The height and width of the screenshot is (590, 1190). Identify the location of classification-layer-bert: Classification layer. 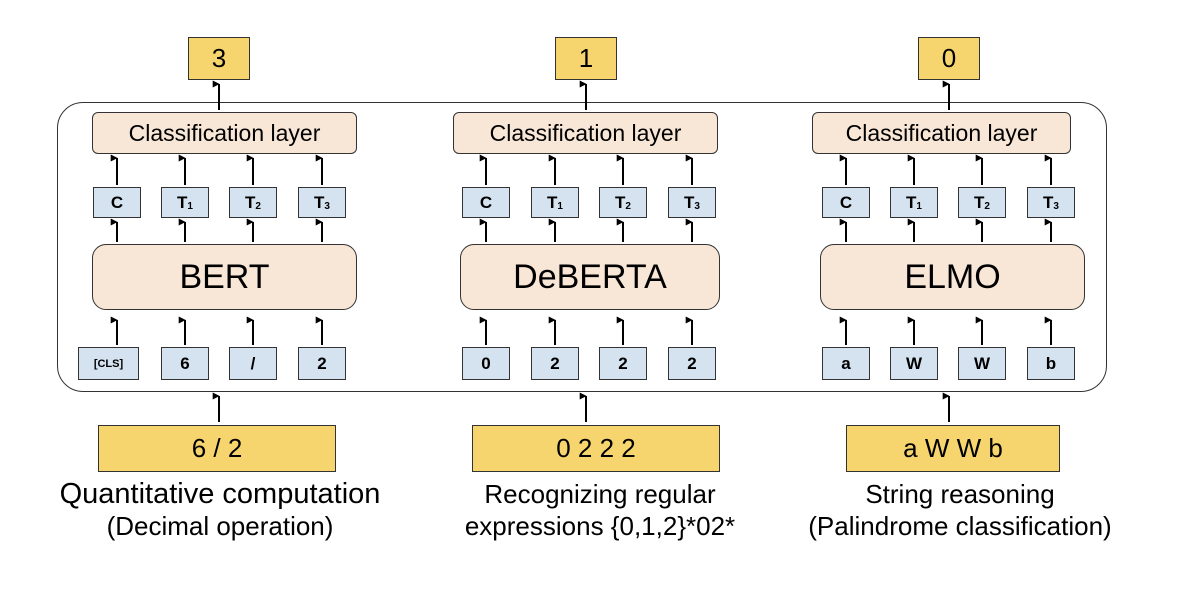
(224, 133).